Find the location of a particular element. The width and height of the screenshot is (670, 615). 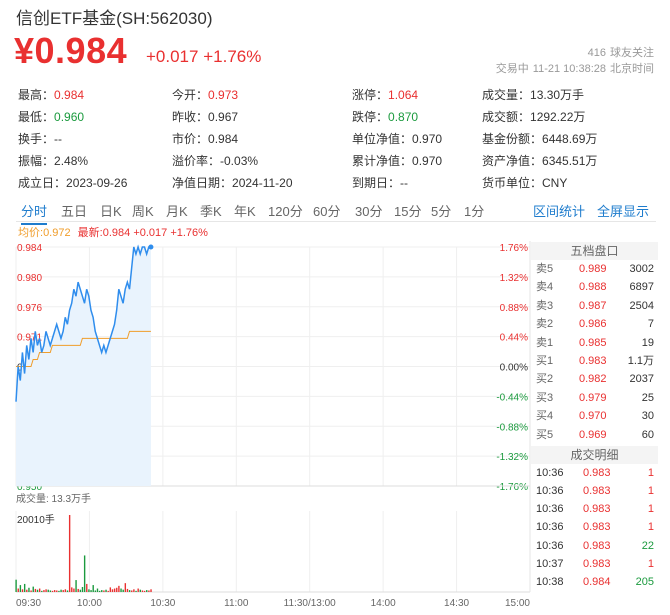

stat-item: 成立日：2023-09-26 is located at coordinates (72, 183).